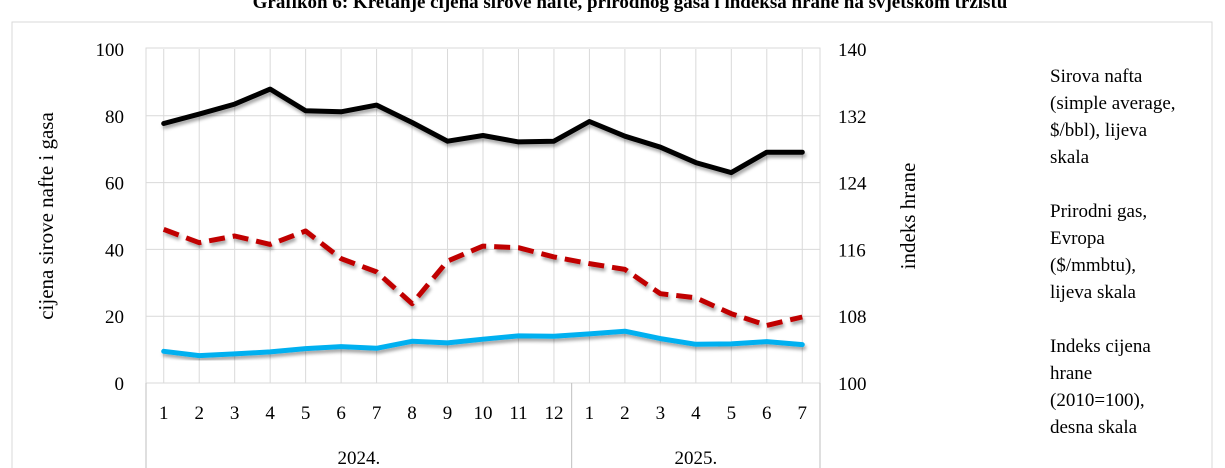 The image size is (1225, 468). Describe the element at coordinates (1100, 346) in the screenshot. I see `legend-label-line: Indeks cijena` at that location.